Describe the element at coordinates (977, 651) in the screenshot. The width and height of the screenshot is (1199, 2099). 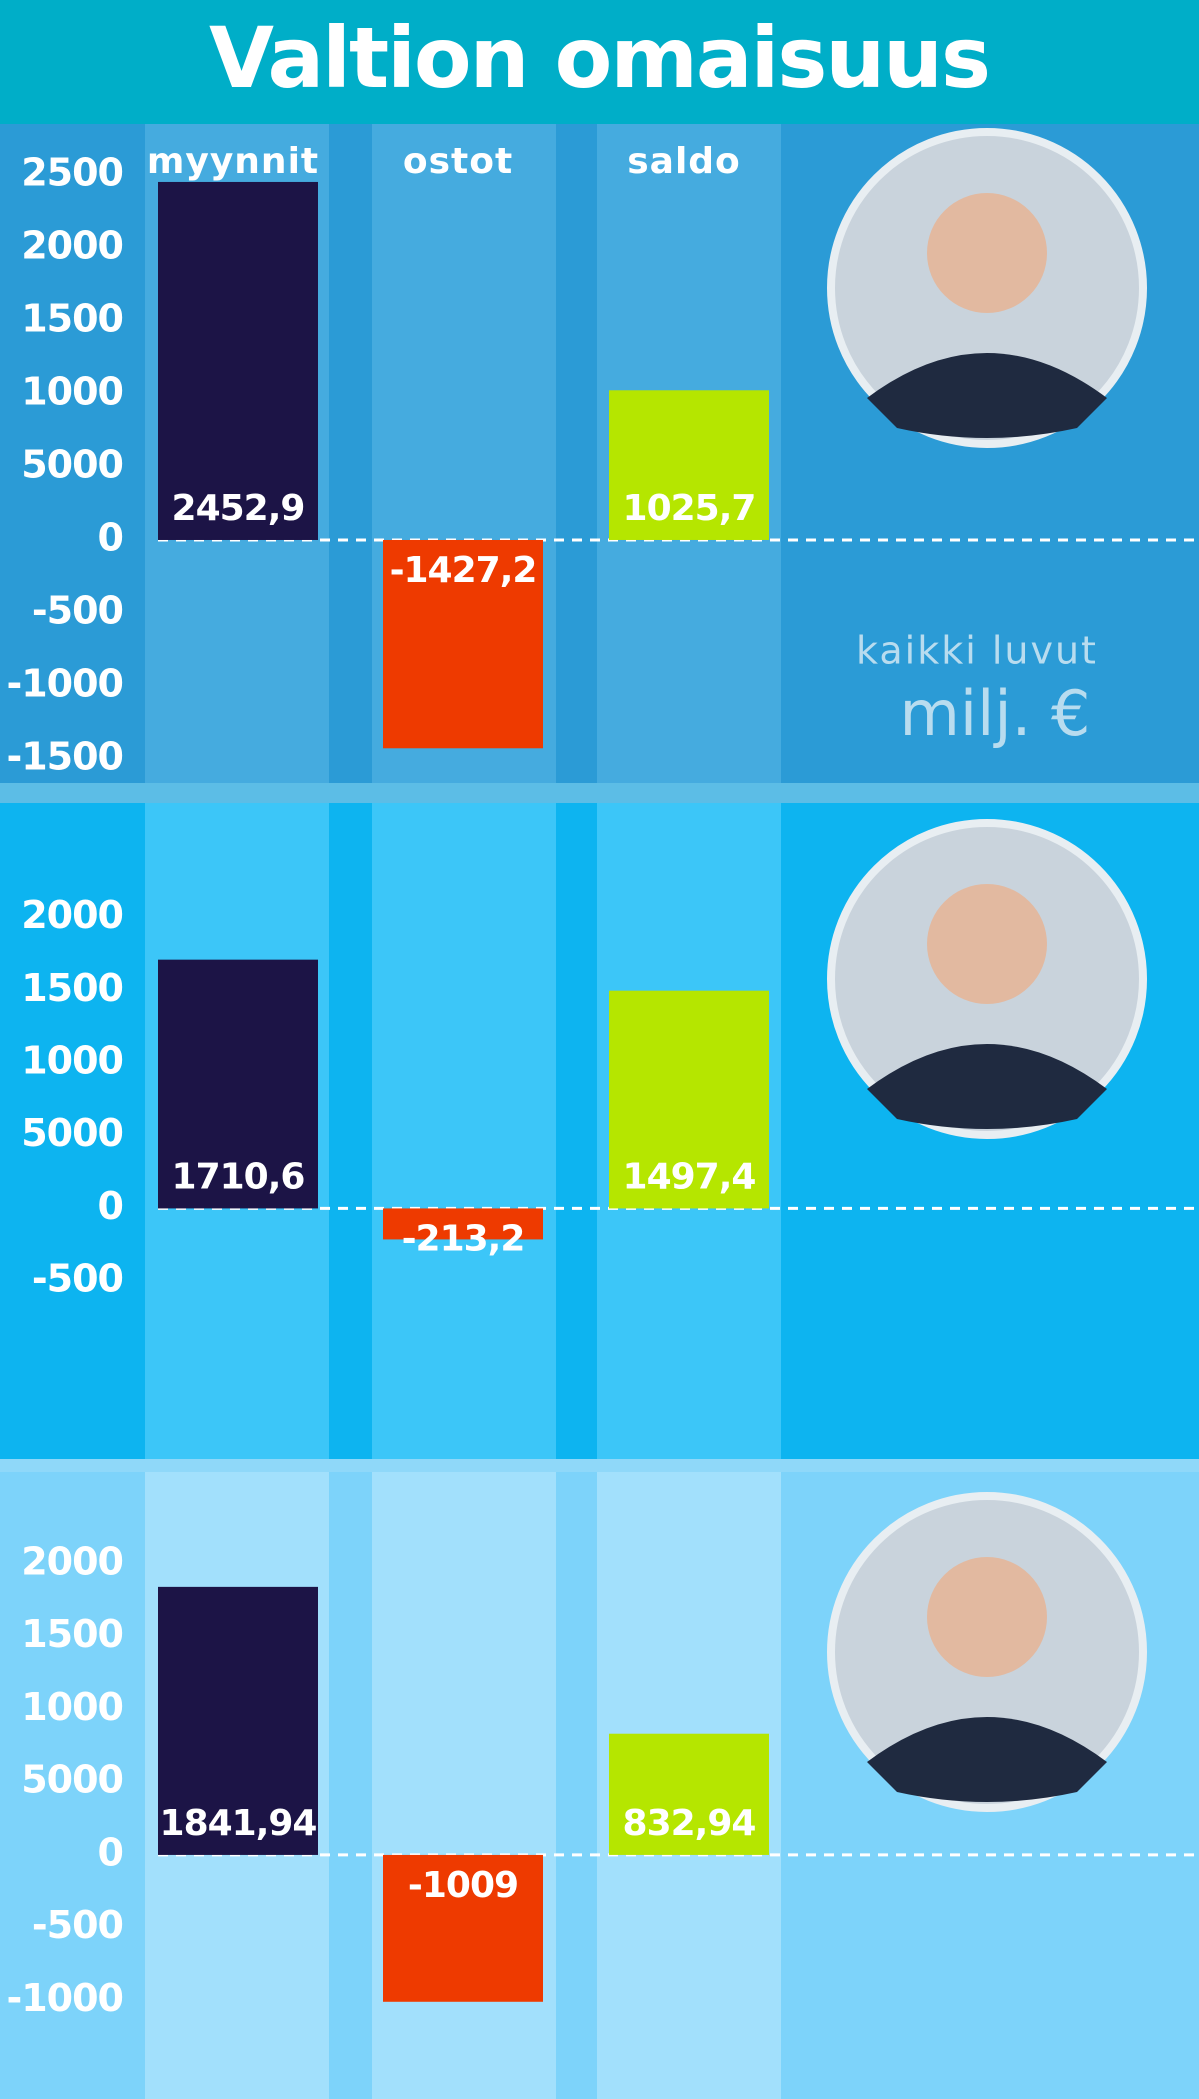
I see `annotation: kaikki luvut` at that location.